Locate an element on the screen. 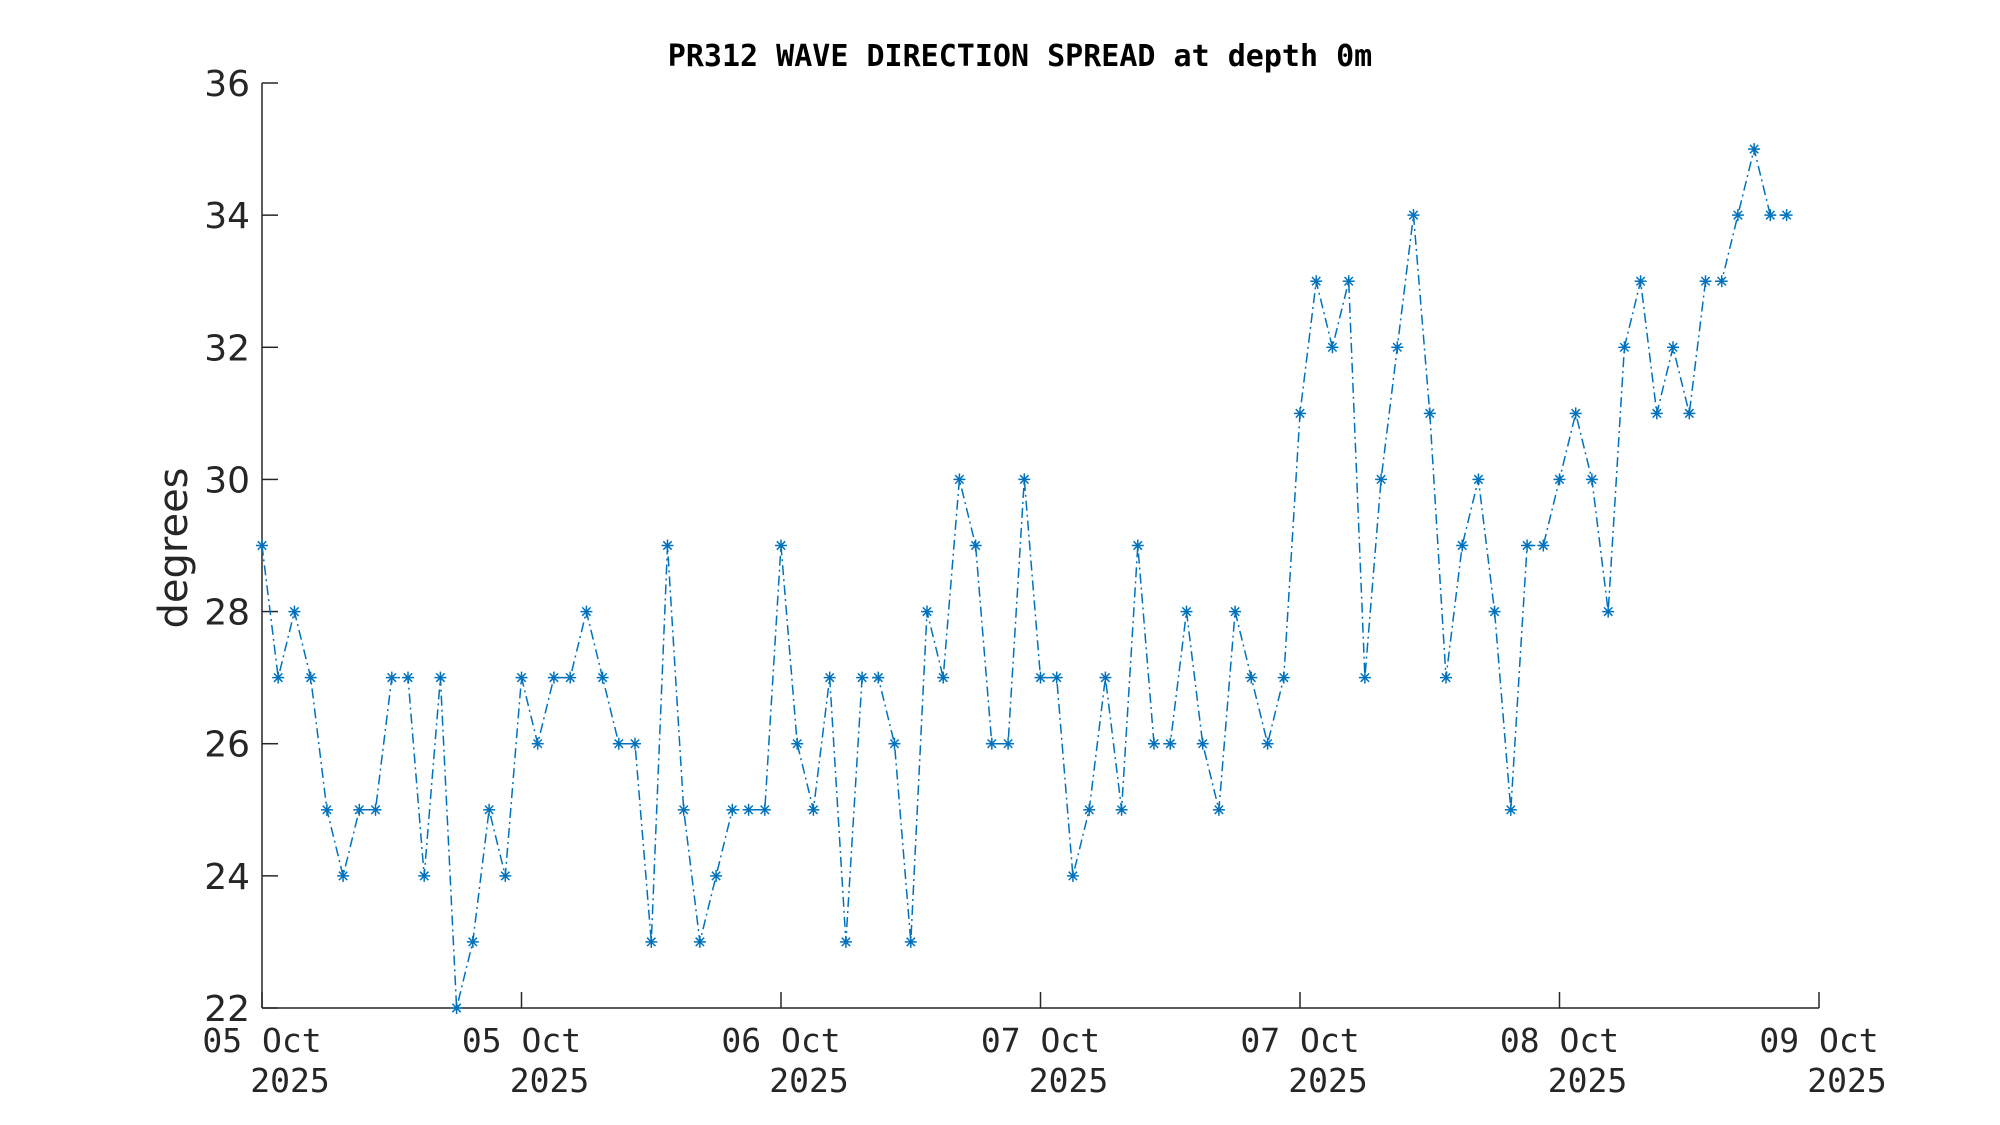 The height and width of the screenshot is (1125, 2000). y-tick-label: 34 is located at coordinates (227, 216).